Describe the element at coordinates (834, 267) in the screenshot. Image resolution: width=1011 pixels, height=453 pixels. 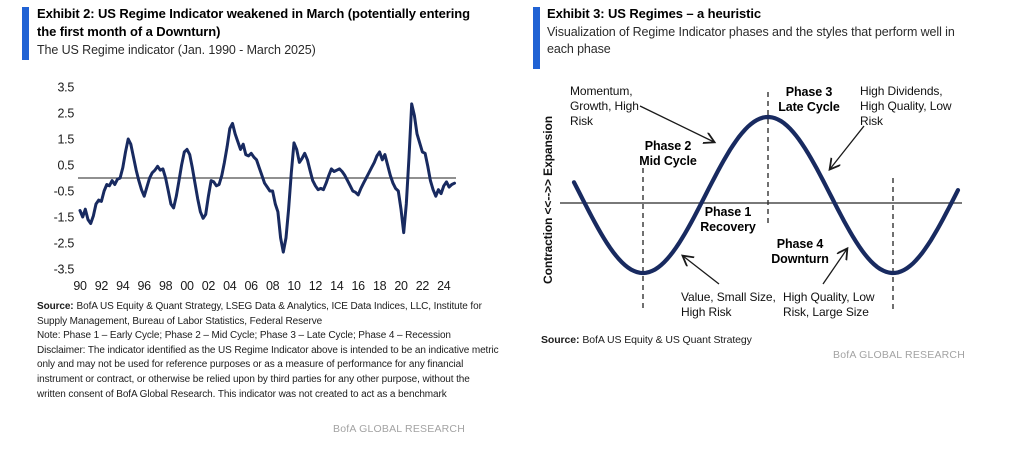
I see `quality-annotation-arrow` at that location.